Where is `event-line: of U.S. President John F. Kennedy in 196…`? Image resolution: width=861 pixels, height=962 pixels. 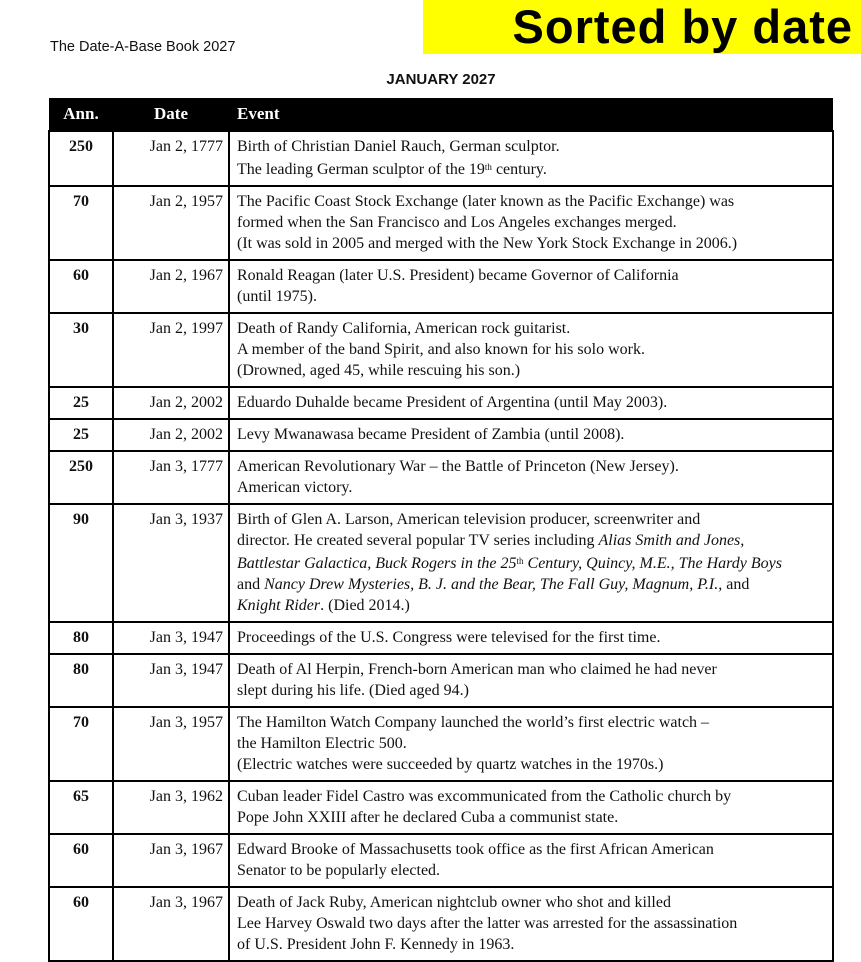 event-line: of U.S. President John F. Kennedy in 196… is located at coordinates (531, 944).